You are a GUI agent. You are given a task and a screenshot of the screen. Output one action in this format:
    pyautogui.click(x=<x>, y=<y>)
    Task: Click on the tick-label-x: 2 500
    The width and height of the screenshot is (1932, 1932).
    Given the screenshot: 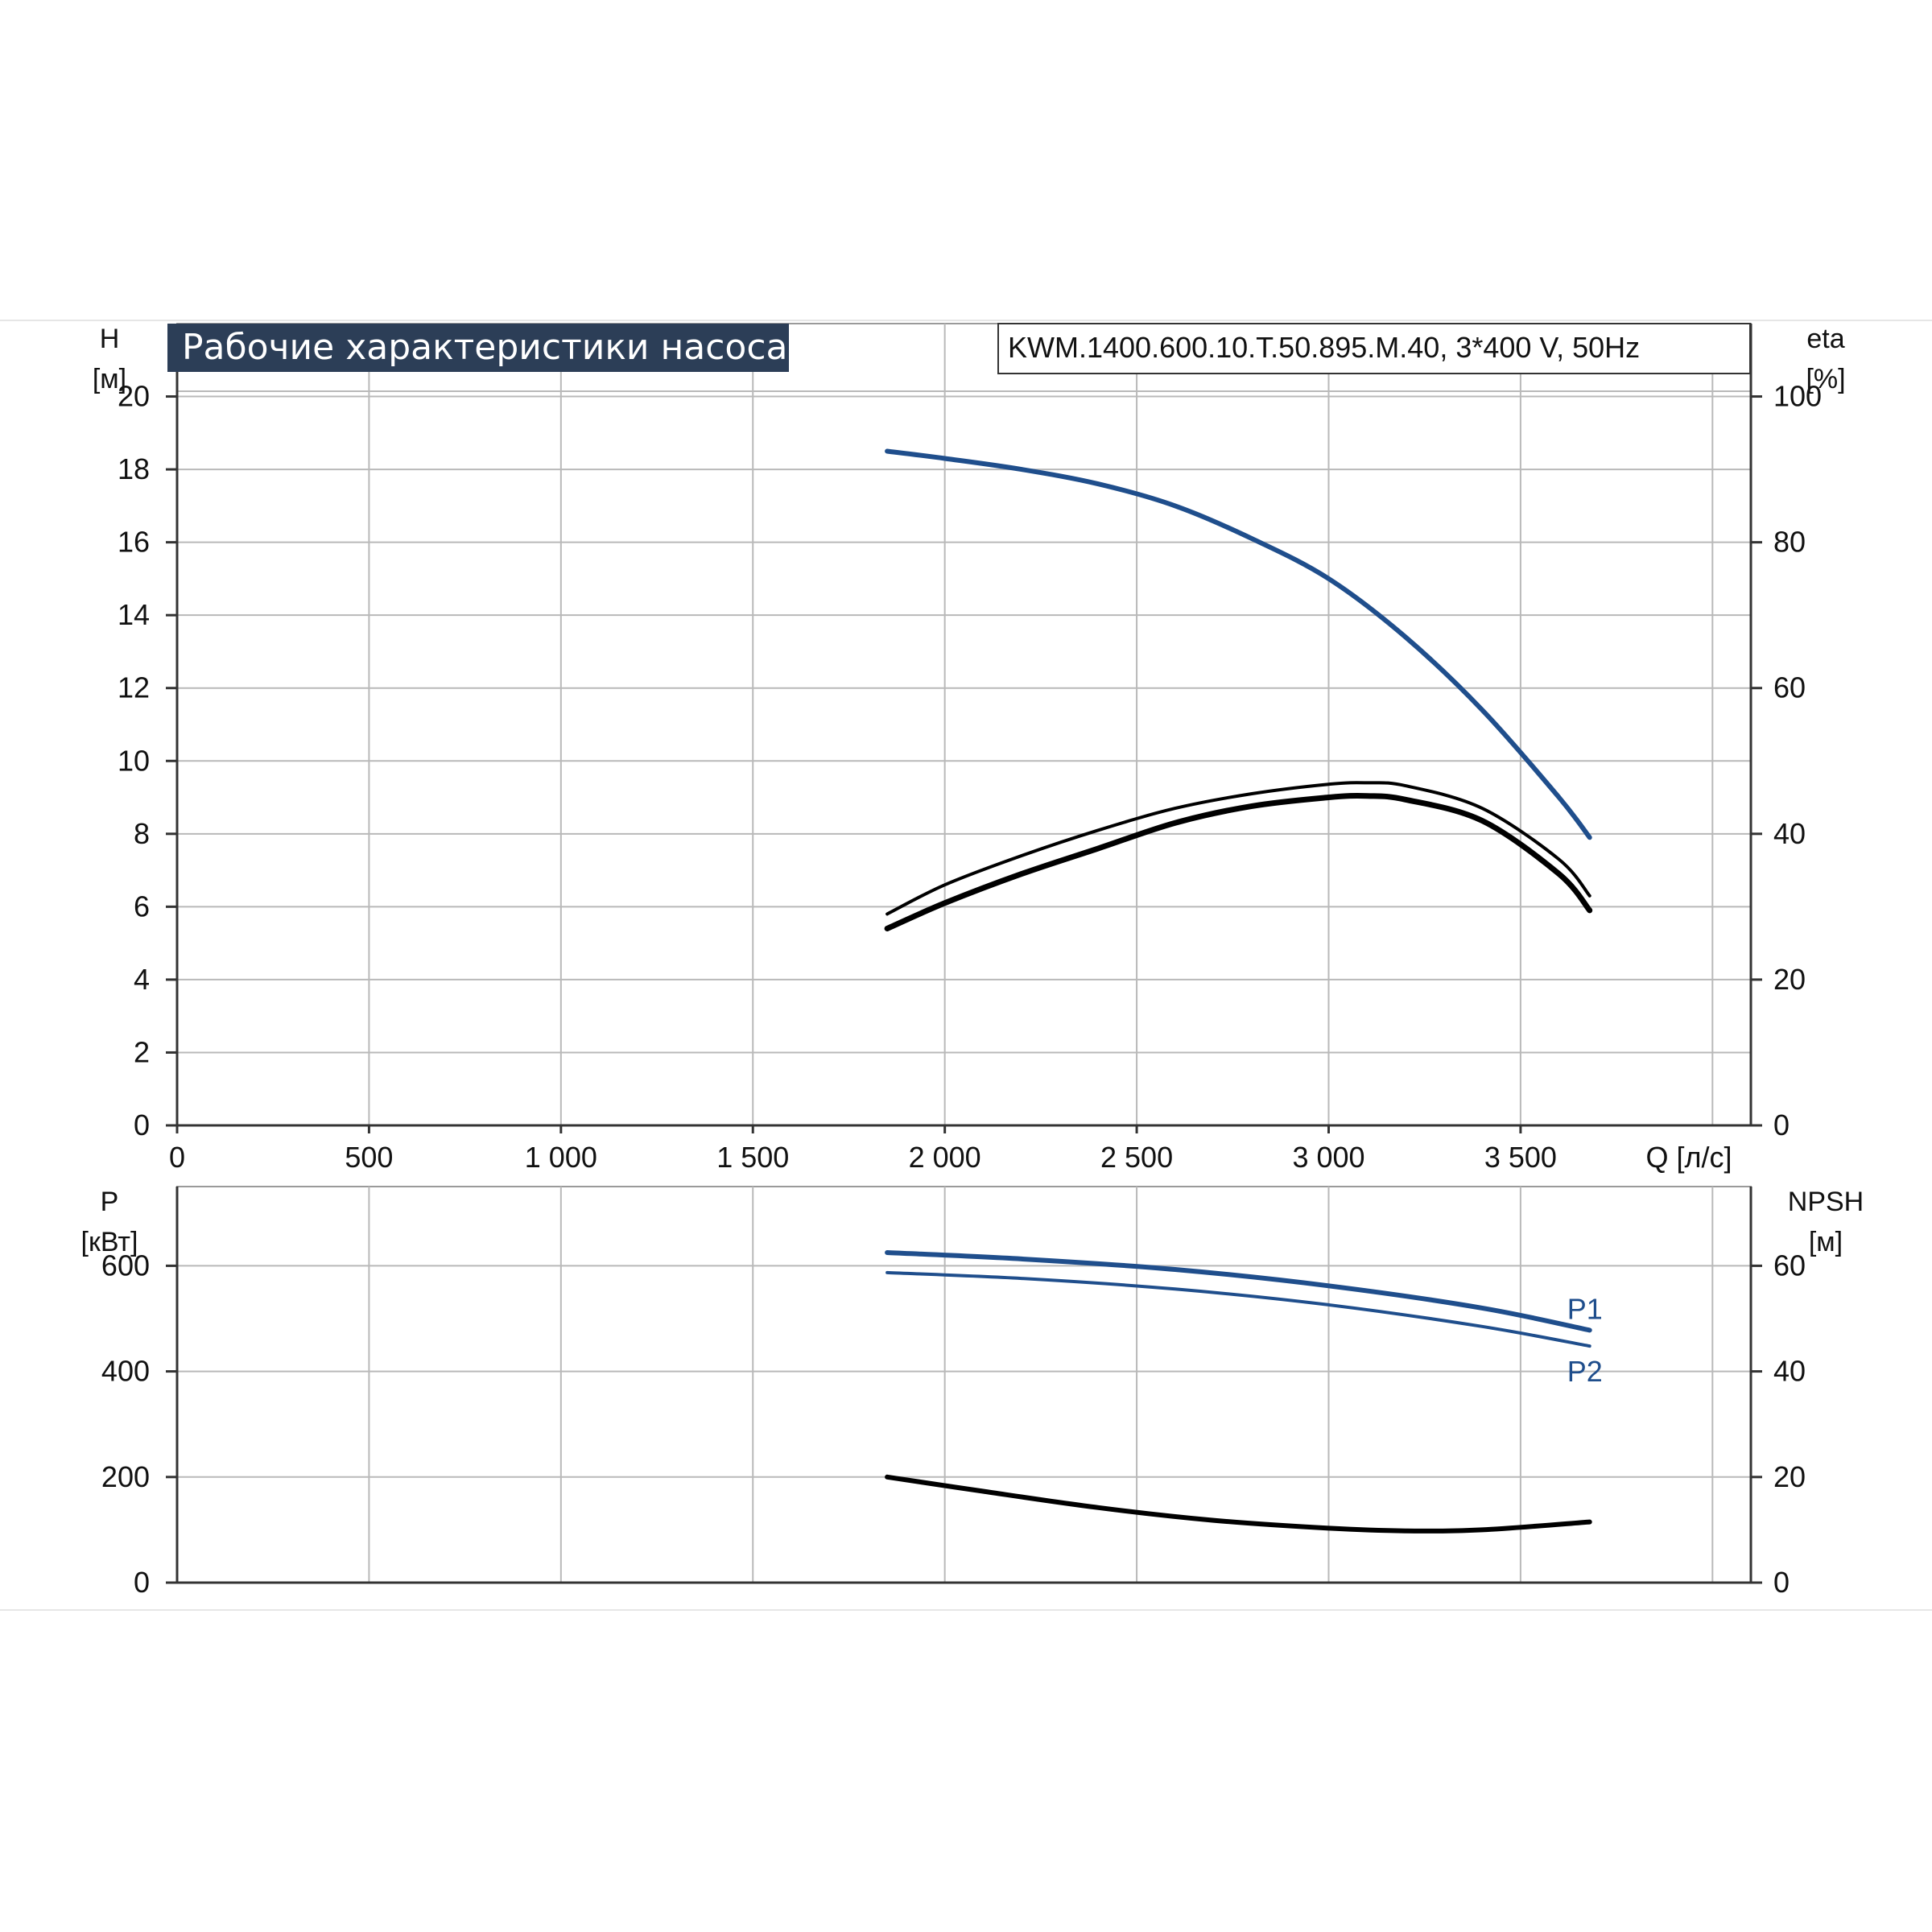 What is the action you would take?
    pyautogui.click(x=1136, y=1157)
    